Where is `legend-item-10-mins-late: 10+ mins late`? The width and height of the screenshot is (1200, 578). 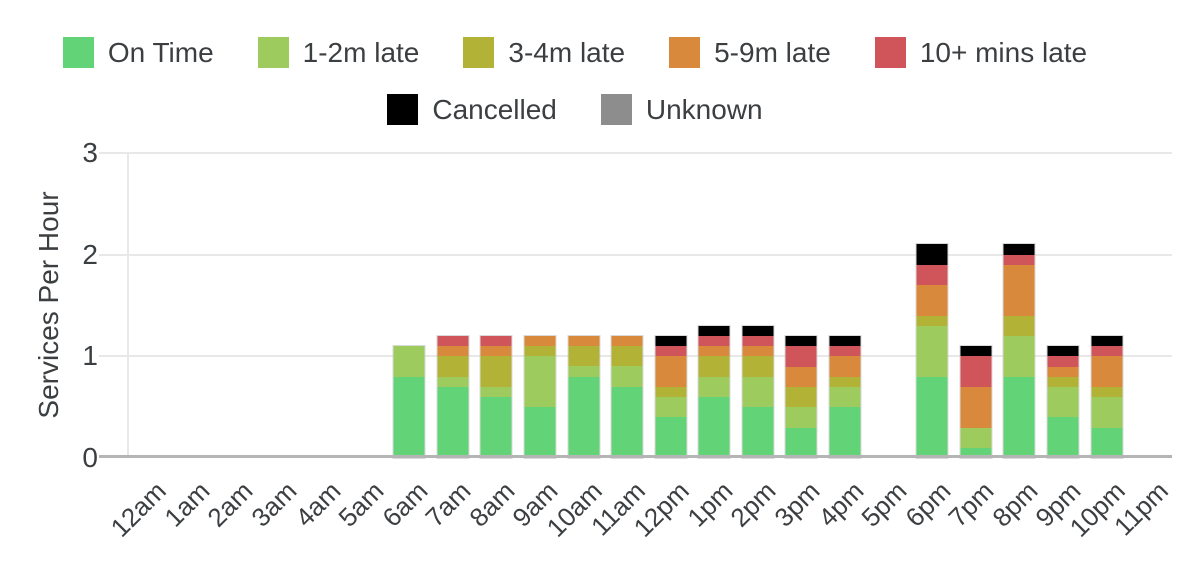
legend-item-10-mins-late: 10+ mins late is located at coordinates (980, 52).